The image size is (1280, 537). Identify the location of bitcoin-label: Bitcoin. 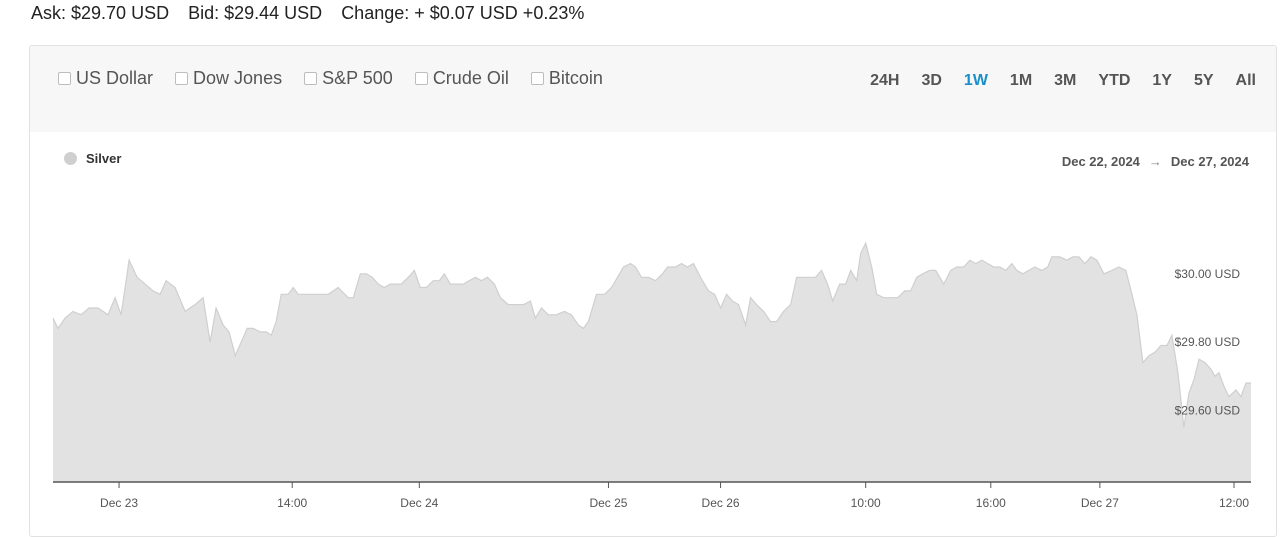
(575, 78).